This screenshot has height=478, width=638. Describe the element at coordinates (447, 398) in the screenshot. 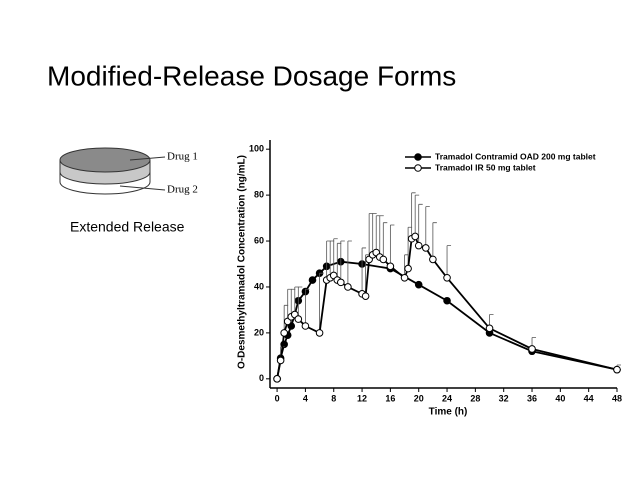

I see `x-tick-label: 24` at that location.